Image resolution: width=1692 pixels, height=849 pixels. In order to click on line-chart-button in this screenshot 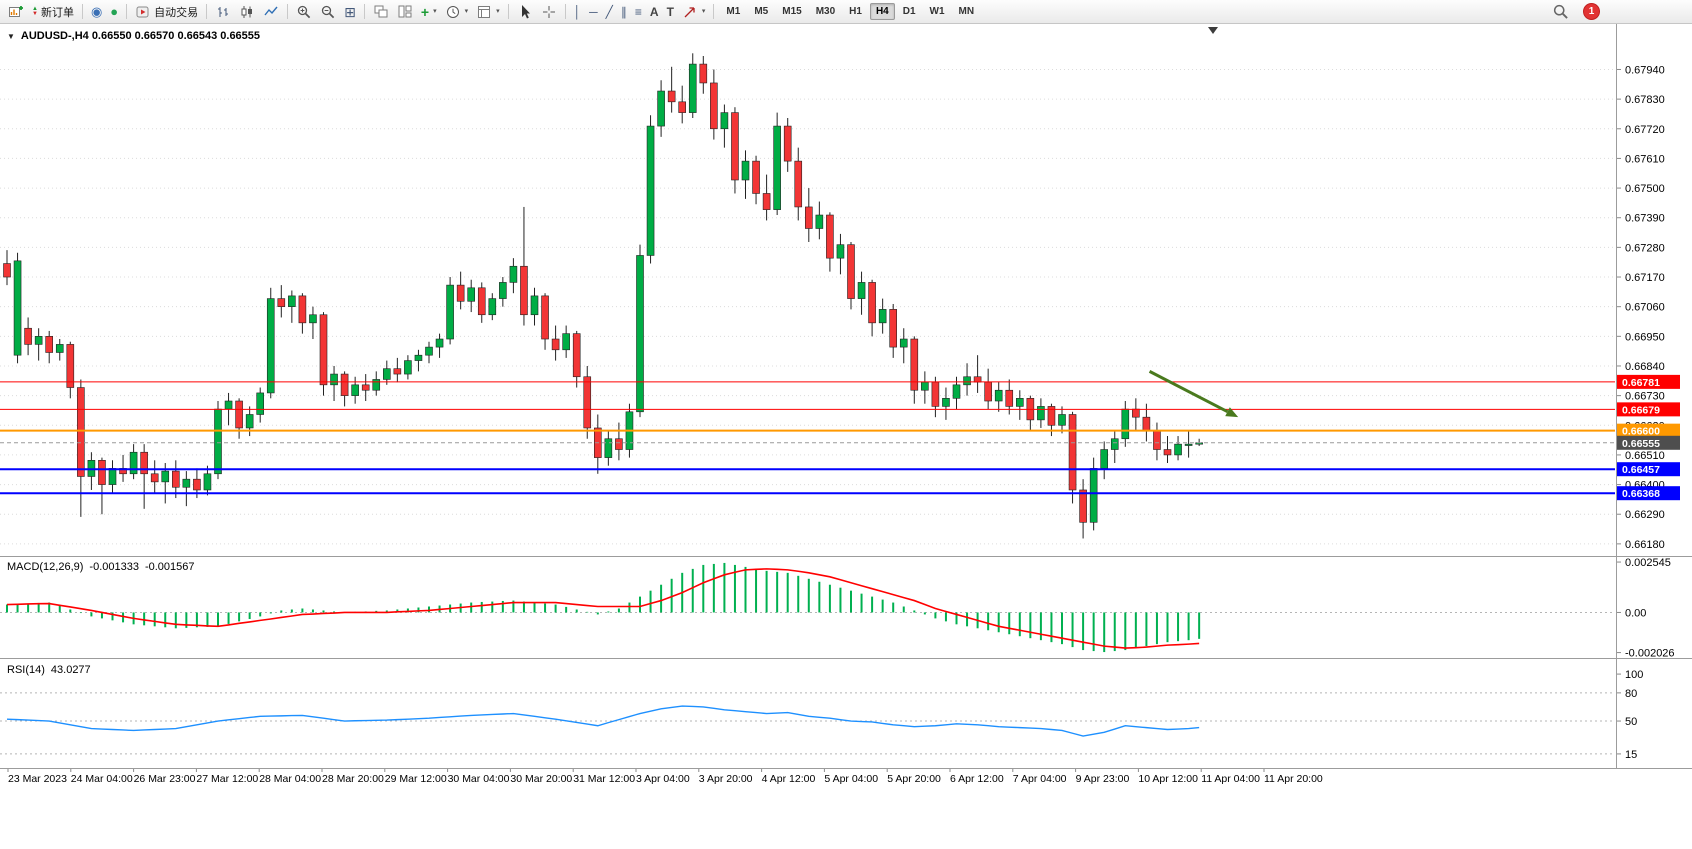, I will do `click(271, 12)`.